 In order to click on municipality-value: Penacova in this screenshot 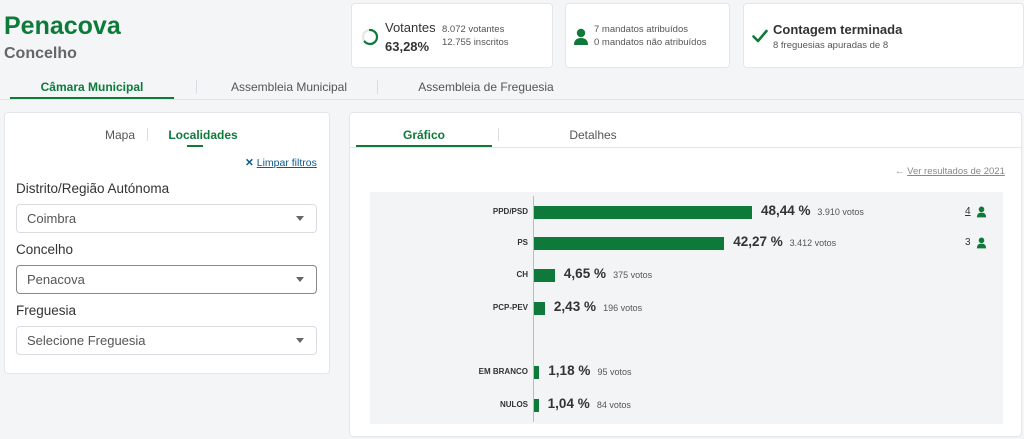, I will do `click(56, 279)`.